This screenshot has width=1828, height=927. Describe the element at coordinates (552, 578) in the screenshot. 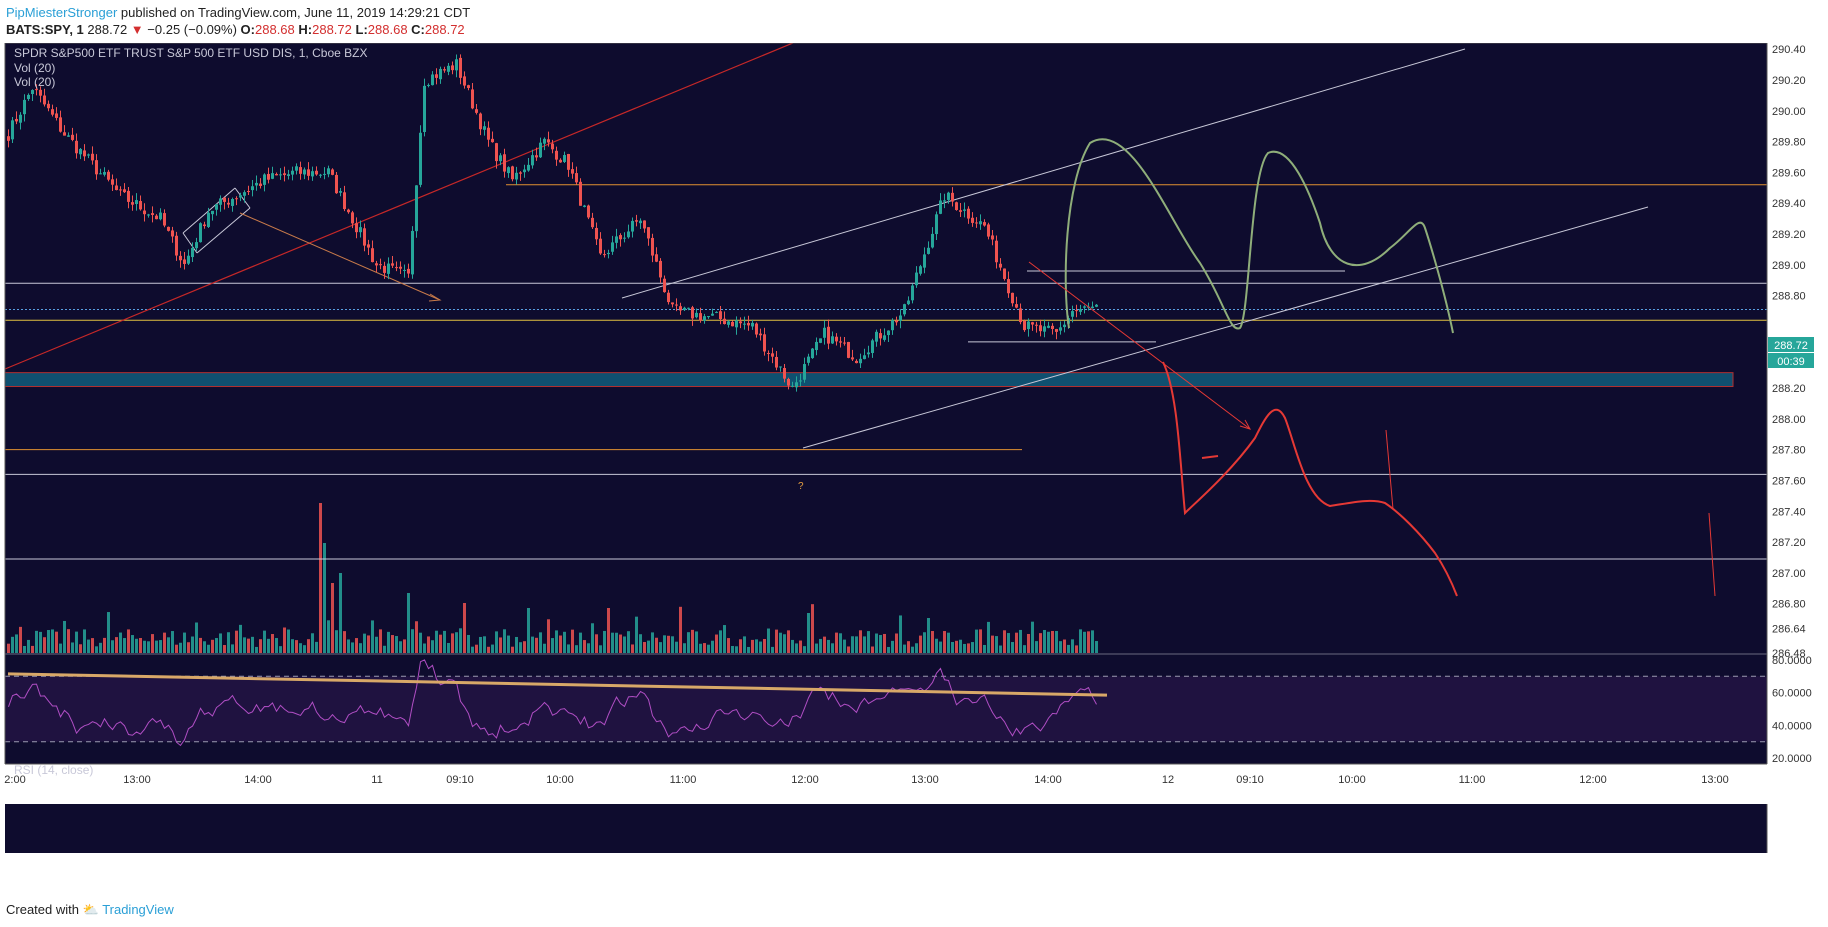

I see `volume-bars` at that location.